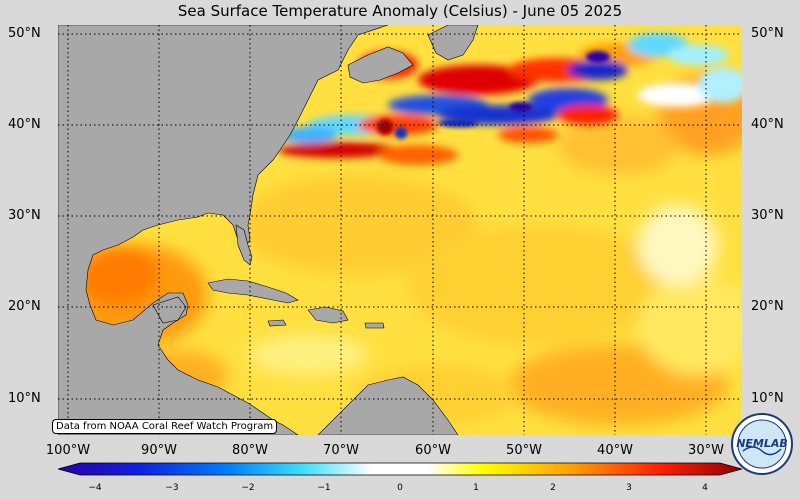 The height and width of the screenshot is (500, 800). What do you see at coordinates (159, 450) in the screenshot?
I see `lon-label-90w: 90°W` at bounding box center [159, 450].